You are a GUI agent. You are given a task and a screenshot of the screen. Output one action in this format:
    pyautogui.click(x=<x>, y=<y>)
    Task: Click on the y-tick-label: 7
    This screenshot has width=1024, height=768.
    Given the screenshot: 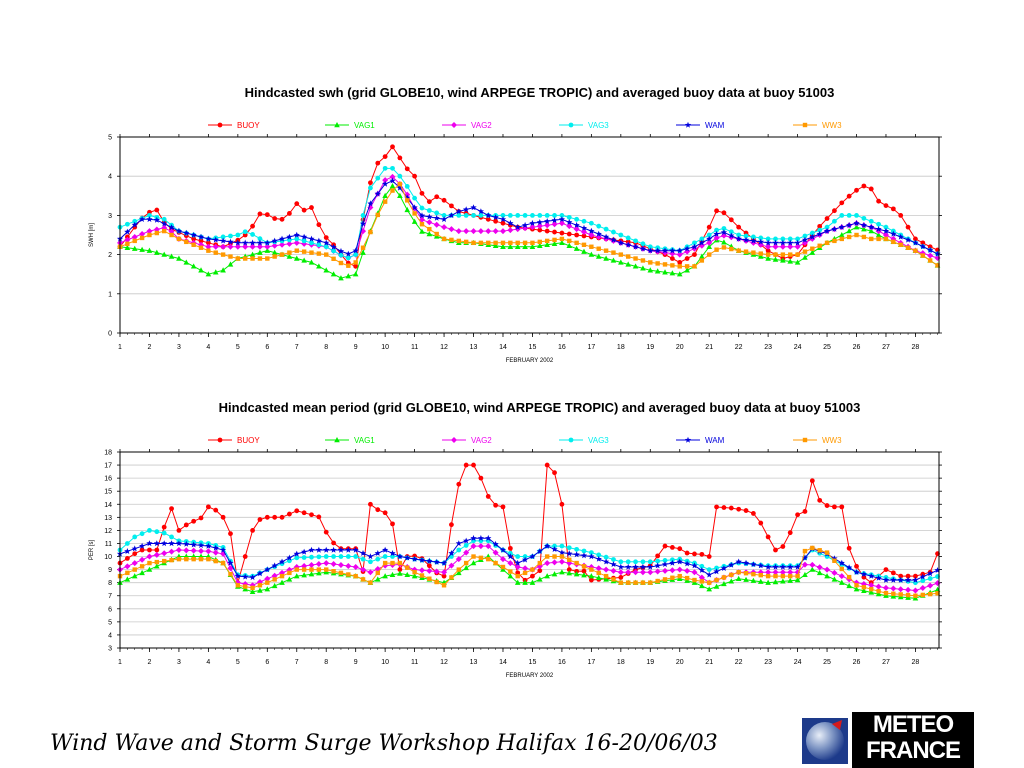 What is the action you would take?
    pyautogui.click(x=110, y=596)
    